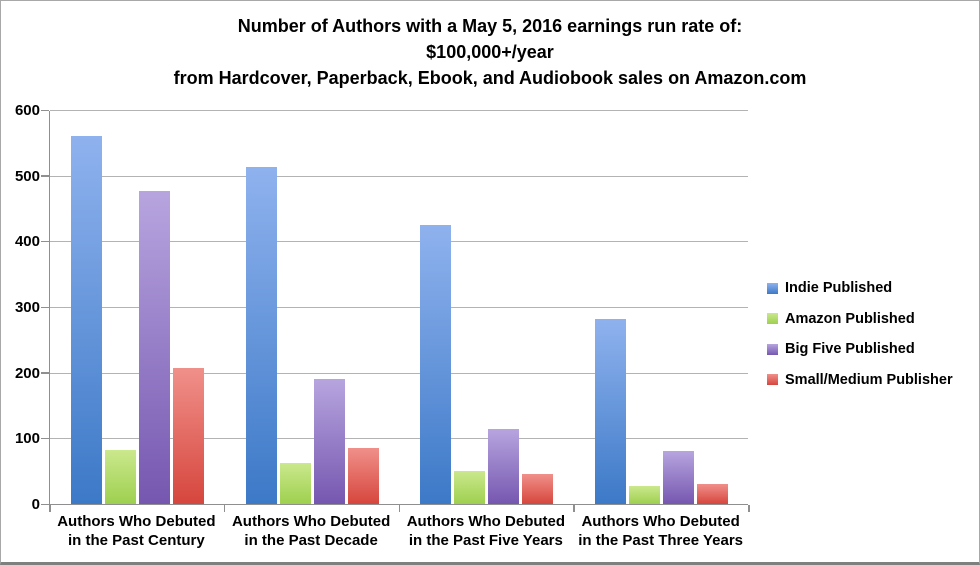 The height and width of the screenshot is (565, 980). I want to click on bar-indie-published-cat2, so click(261, 335).